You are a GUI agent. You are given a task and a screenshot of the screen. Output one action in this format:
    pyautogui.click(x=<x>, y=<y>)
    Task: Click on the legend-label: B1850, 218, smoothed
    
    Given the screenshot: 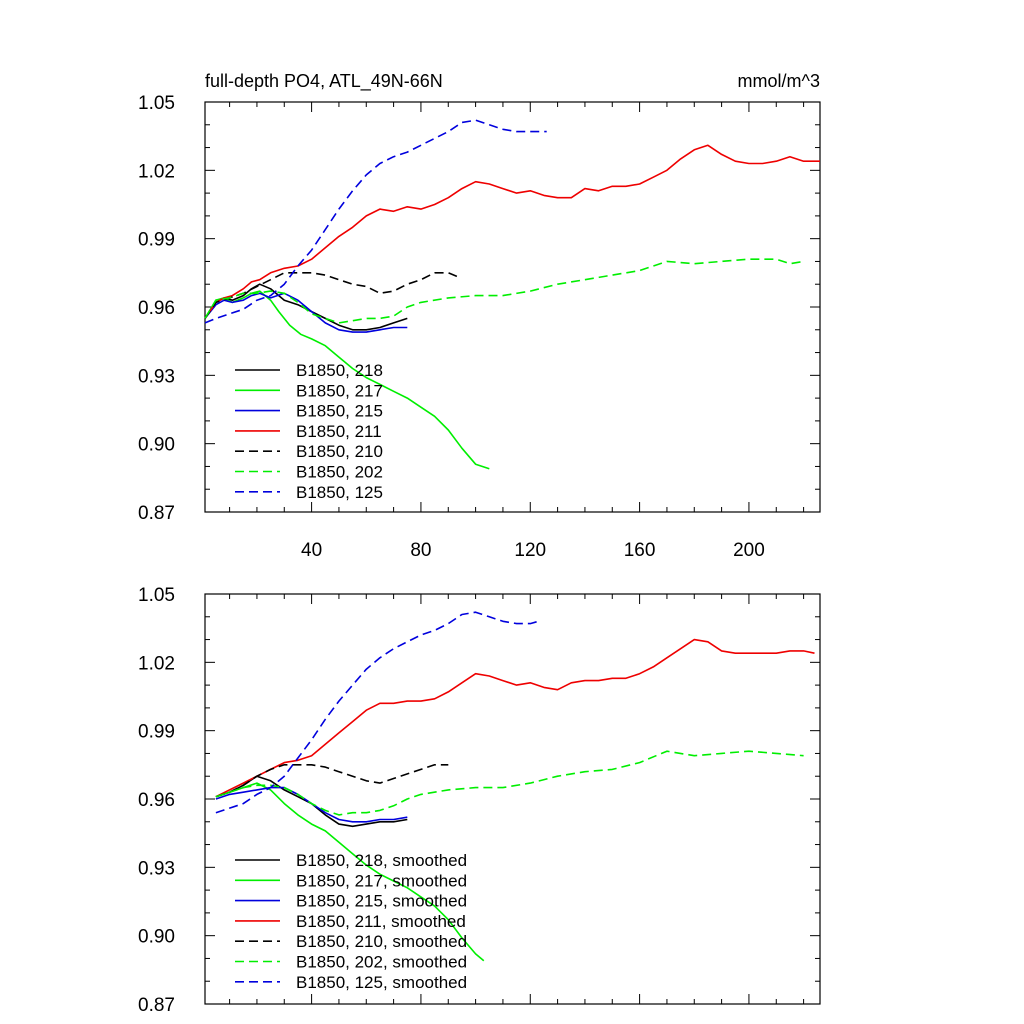 What is the action you would take?
    pyautogui.click(x=381, y=860)
    